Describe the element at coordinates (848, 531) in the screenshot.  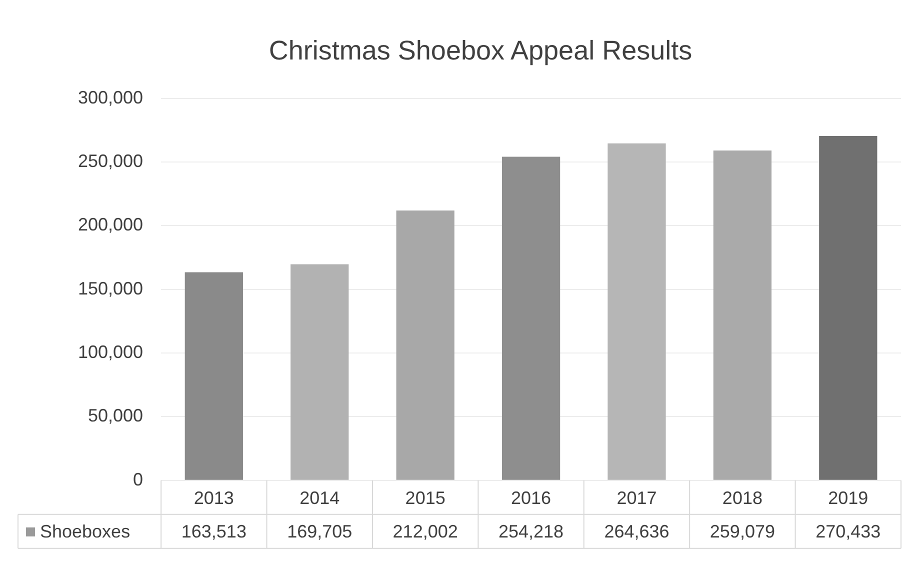
I see `data-label: 270,433` at that location.